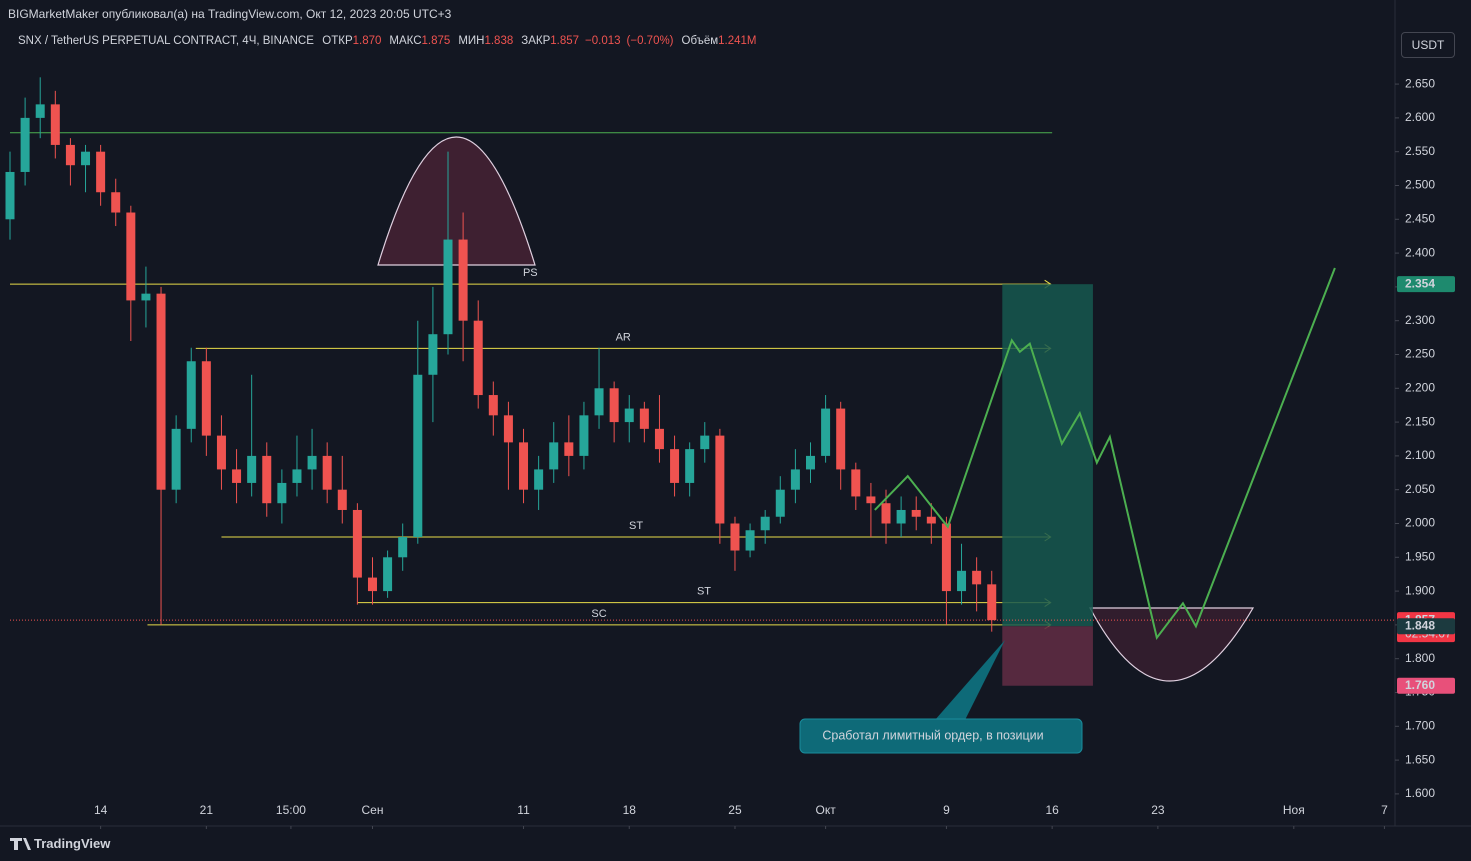 This screenshot has width=1471, height=861. I want to click on legend-key: МАКС, so click(405, 41).